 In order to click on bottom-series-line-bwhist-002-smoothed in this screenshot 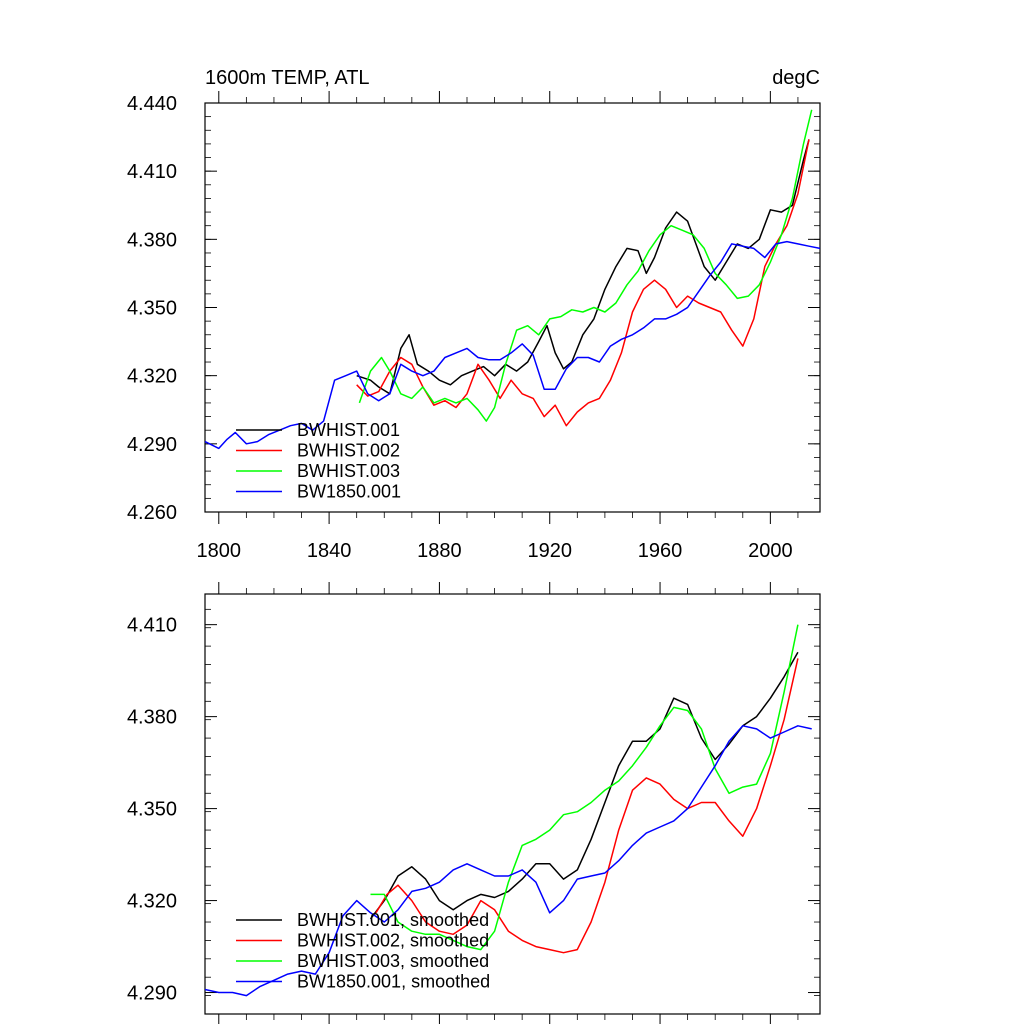, I will do `click(587, 806)`.